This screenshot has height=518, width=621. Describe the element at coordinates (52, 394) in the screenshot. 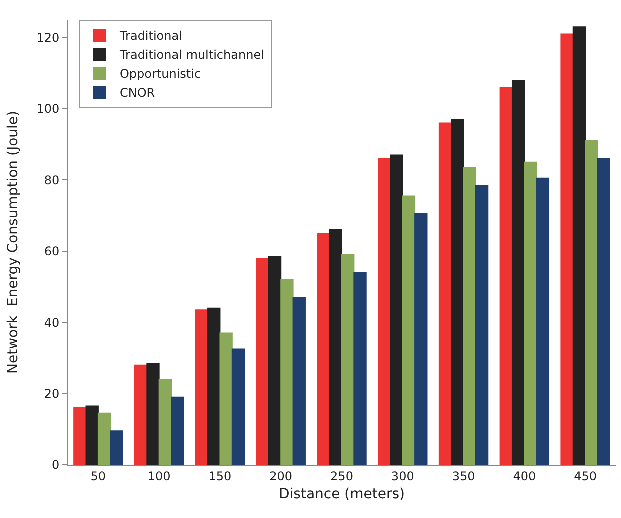

I see `y-tick-label: 20` at that location.